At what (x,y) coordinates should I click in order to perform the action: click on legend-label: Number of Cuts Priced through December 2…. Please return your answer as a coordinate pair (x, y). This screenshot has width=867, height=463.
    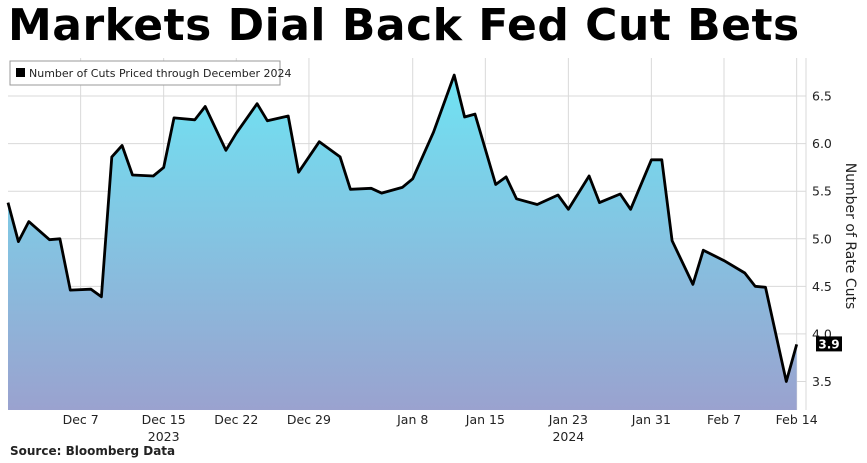
    Looking at the image, I should click on (160, 73).